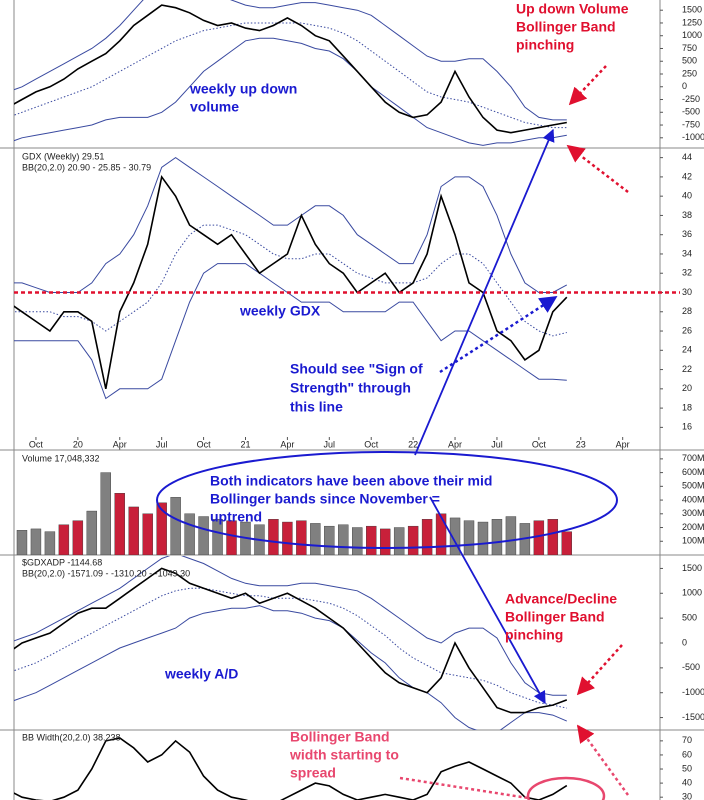 This screenshot has height=800, width=704. I want to click on panel-title: $GDXADP -1144.68, so click(62, 562).